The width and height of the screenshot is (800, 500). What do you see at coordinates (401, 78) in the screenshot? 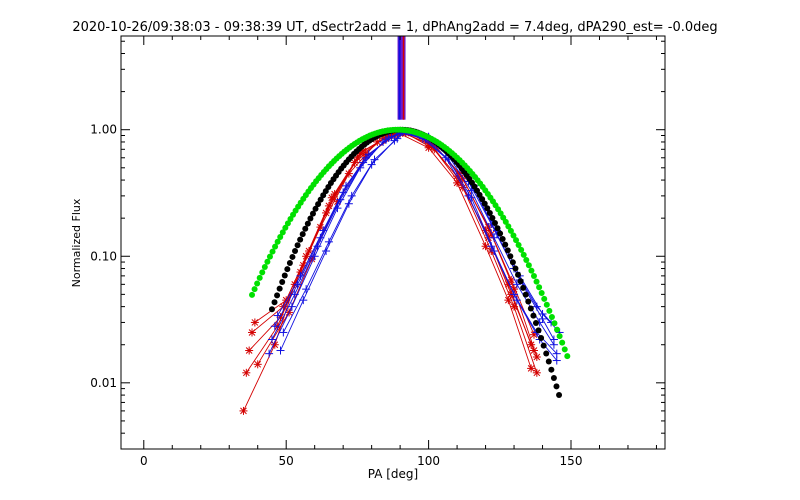
I see `spike-bar` at bounding box center [401, 78].